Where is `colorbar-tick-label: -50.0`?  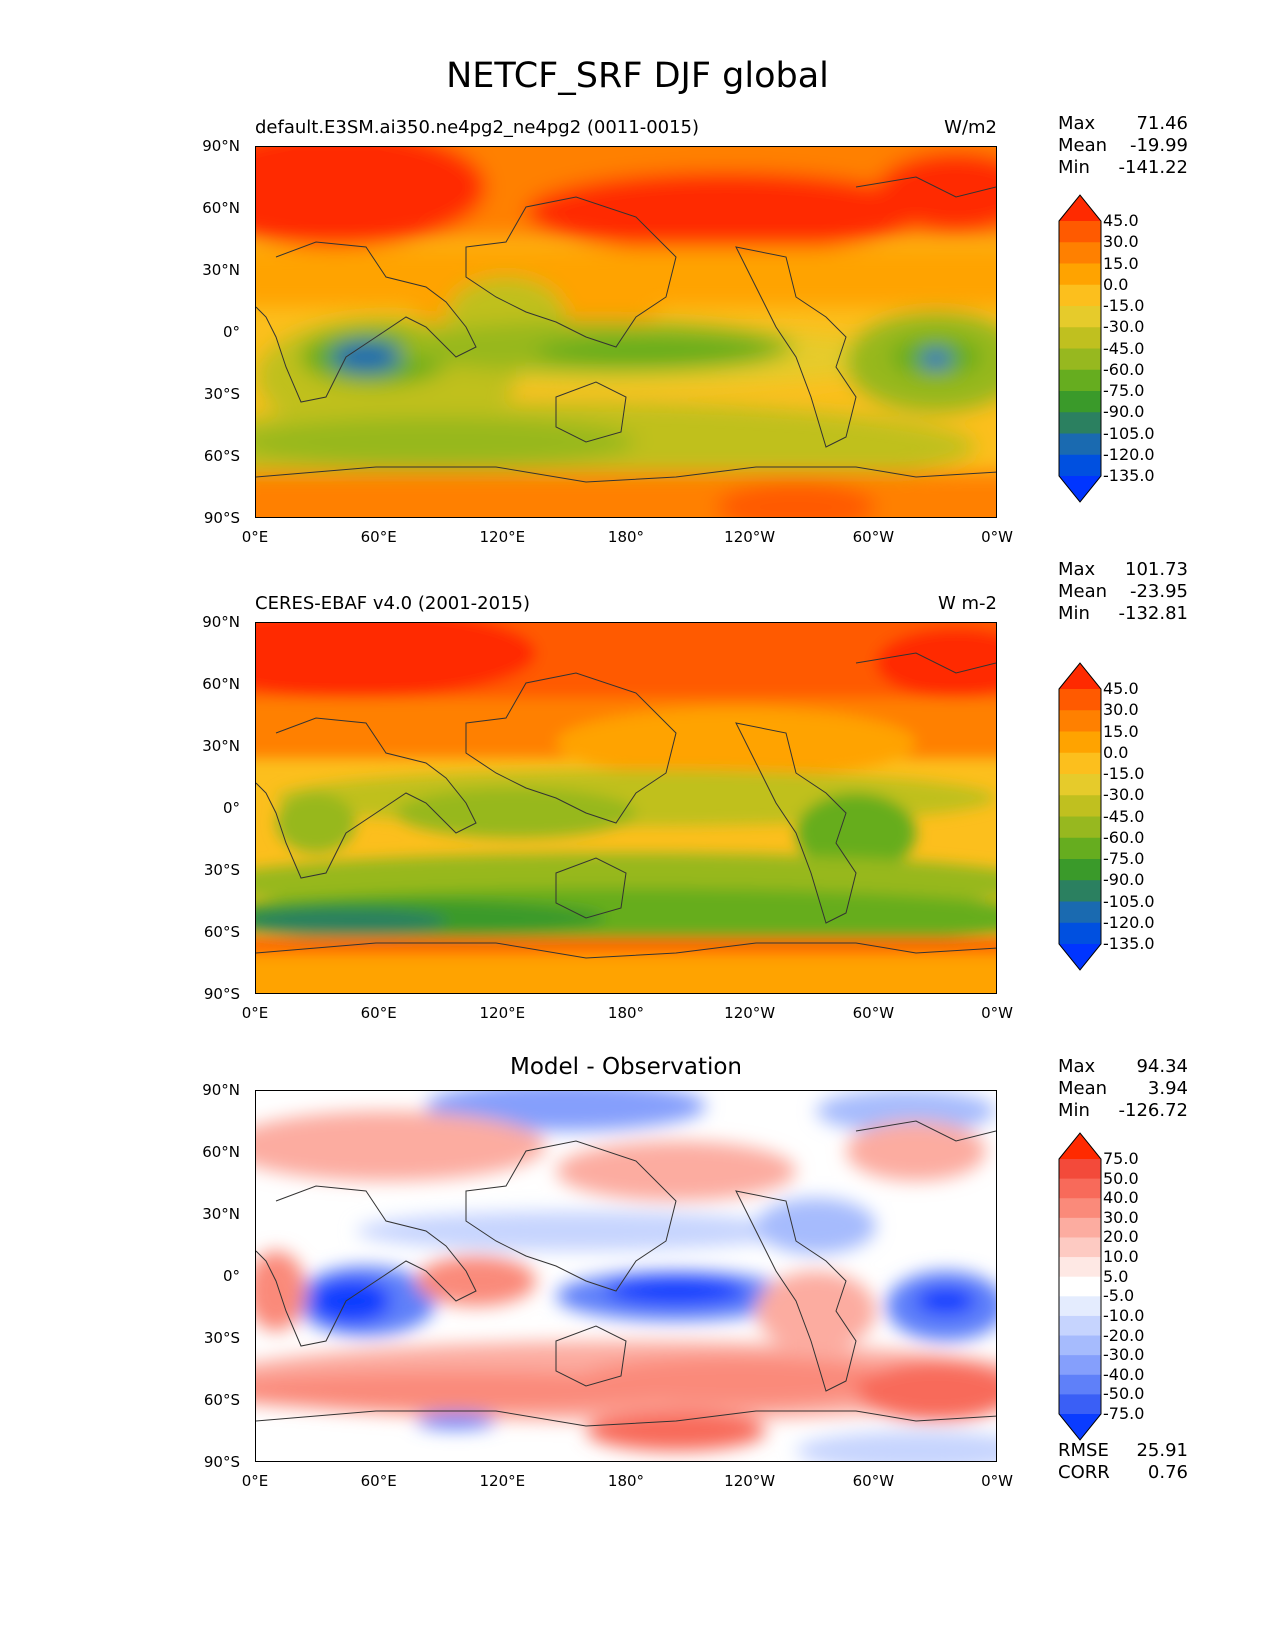 colorbar-tick-label: -50.0 is located at coordinates (1124, 1394).